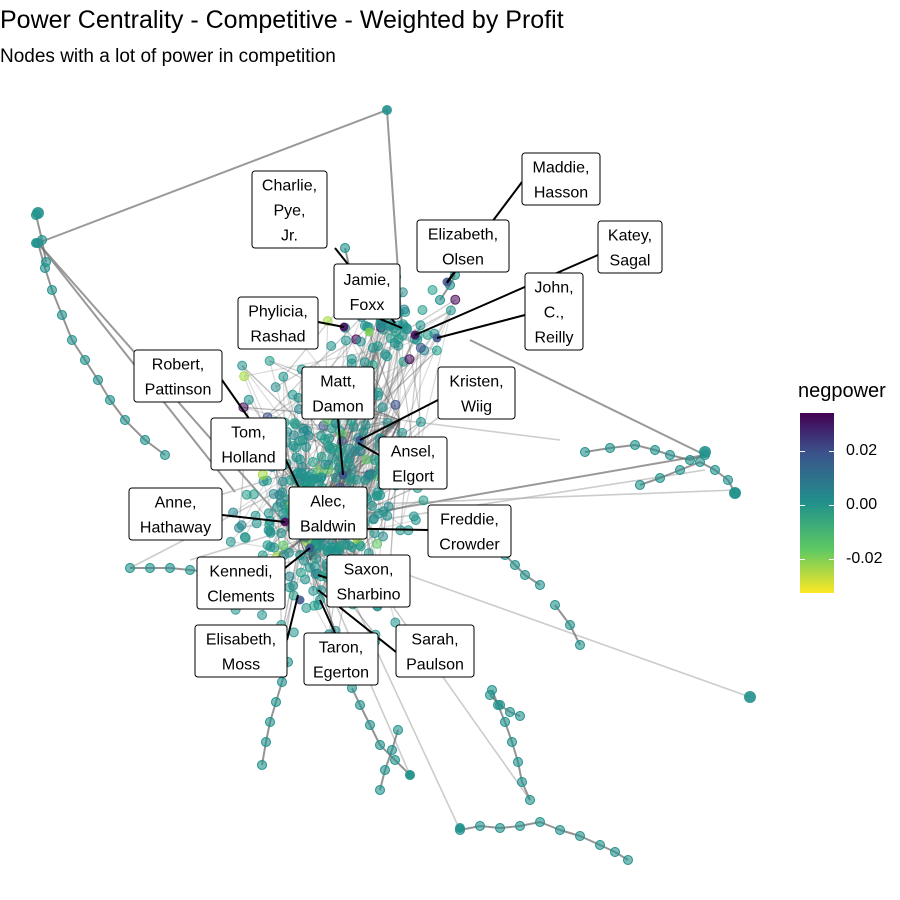 Image resolution: width=900 pixels, height=900 pixels. What do you see at coordinates (341, 648) in the screenshot?
I see `node-label-taron-egerton: Taron,` at bounding box center [341, 648].